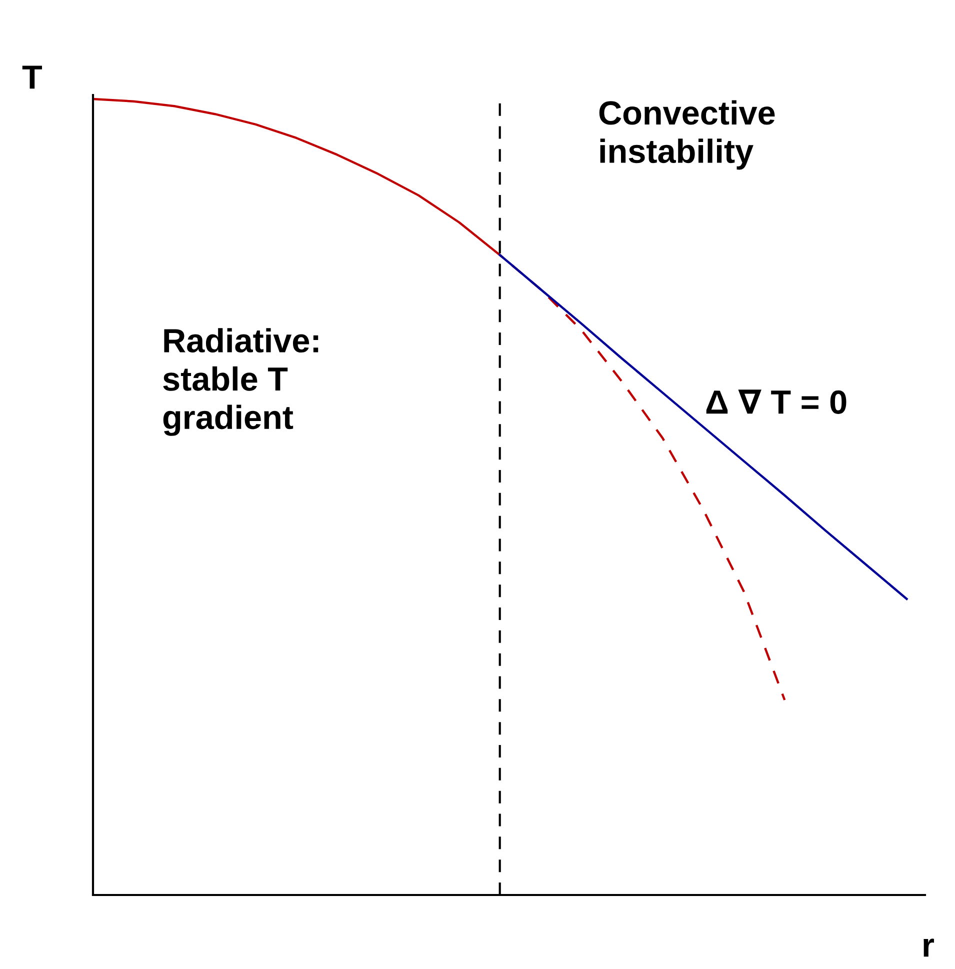 The height and width of the screenshot is (969, 955). Describe the element at coordinates (32, 77) in the screenshot. I see `y-axis-title: T` at that location.